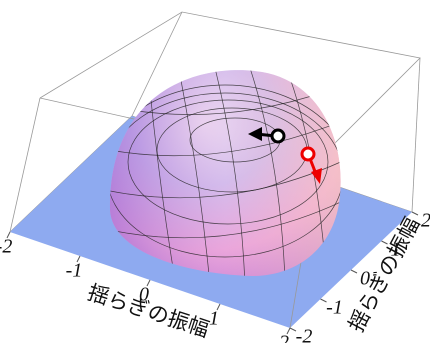 The width and height of the screenshot is (430, 343). Describe the element at coordinates (284, 337) in the screenshot. I see `x-tick-label: 2` at that location.